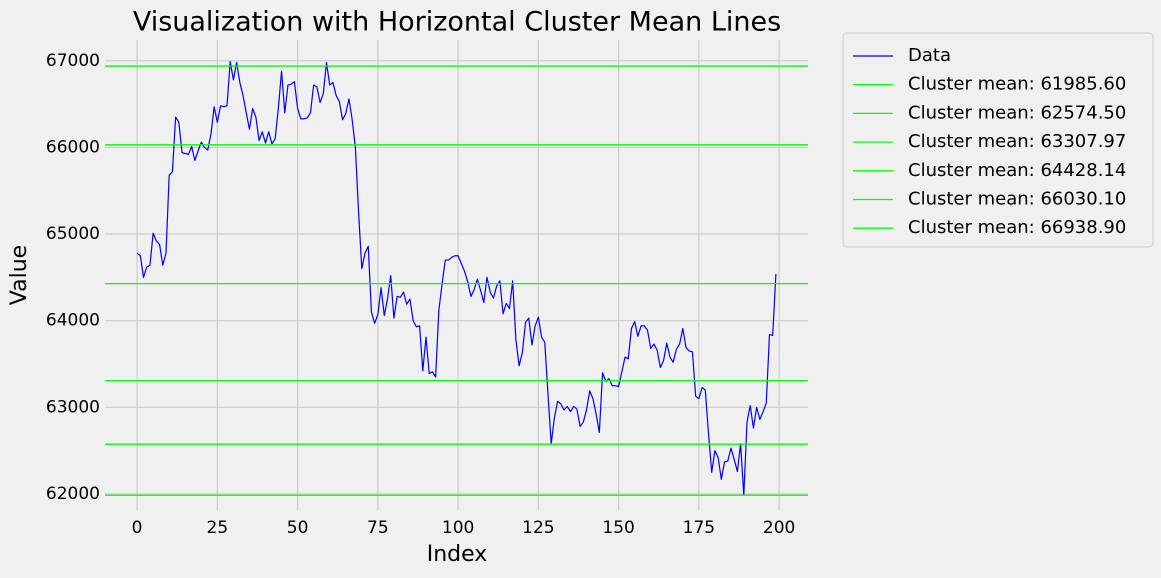  Describe the element at coordinates (618, 528) in the screenshot. I see `x-tick-label: 150` at that location.